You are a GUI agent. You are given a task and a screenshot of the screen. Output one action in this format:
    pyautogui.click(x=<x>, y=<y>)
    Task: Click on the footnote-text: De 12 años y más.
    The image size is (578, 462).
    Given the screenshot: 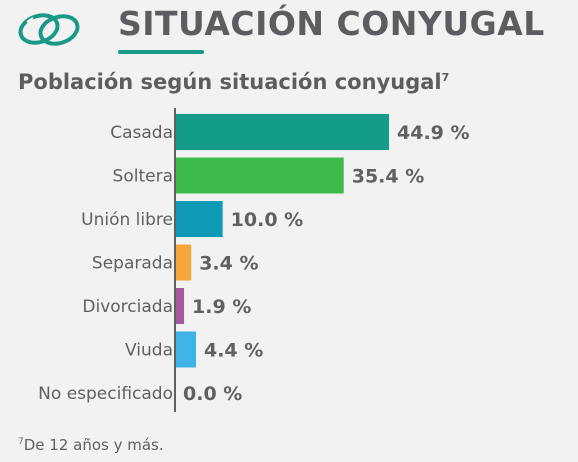 What is the action you would take?
    pyautogui.click(x=93, y=445)
    